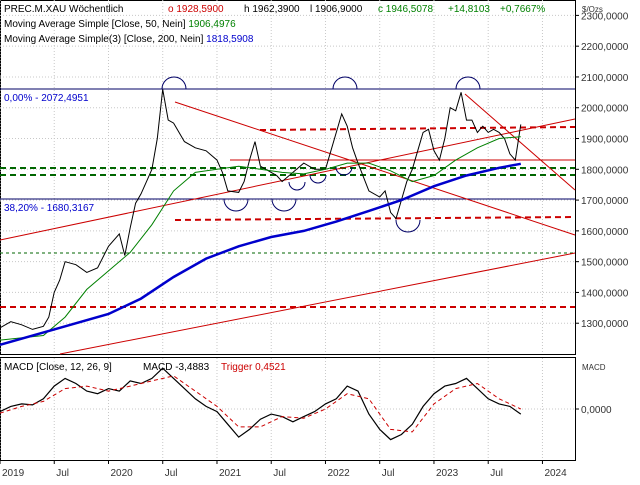 The image size is (640, 485). I want to click on legend-change: +14,8103, so click(469, 9).